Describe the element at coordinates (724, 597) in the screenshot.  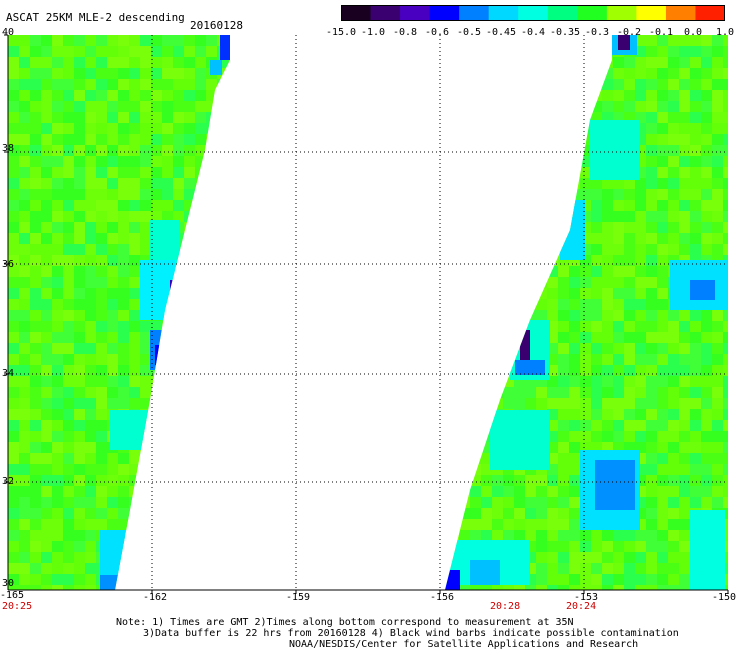
I see `lon-label-150: -150` at that location.